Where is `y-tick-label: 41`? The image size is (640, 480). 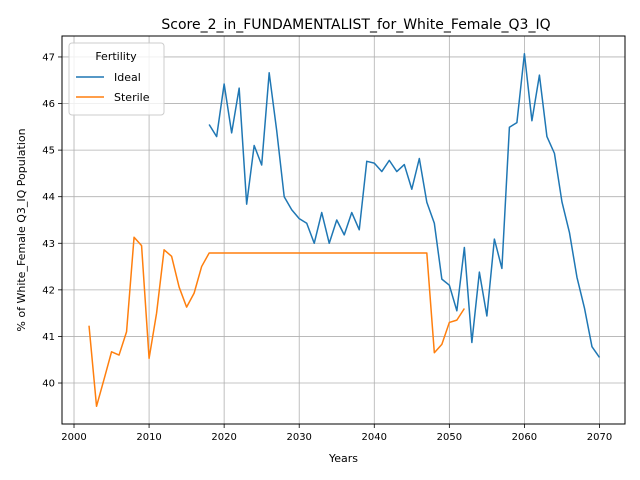
y-tick-label: 41 is located at coordinates (48, 337).